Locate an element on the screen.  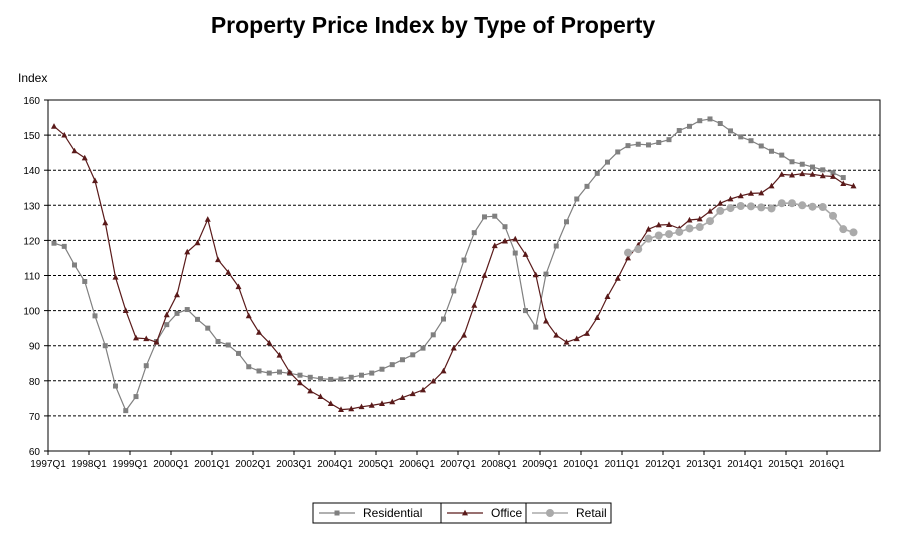
x-tick-label: 2012Q1 is located at coordinates (663, 464).